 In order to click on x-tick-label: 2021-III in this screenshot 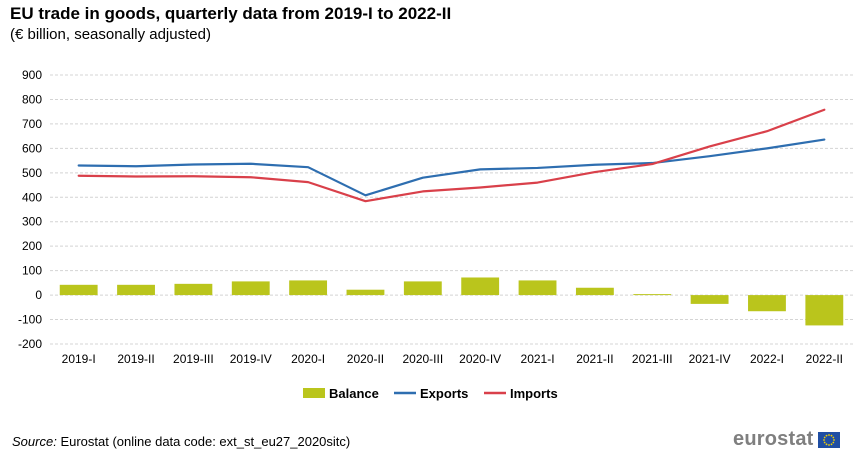, I will do `click(652, 359)`.